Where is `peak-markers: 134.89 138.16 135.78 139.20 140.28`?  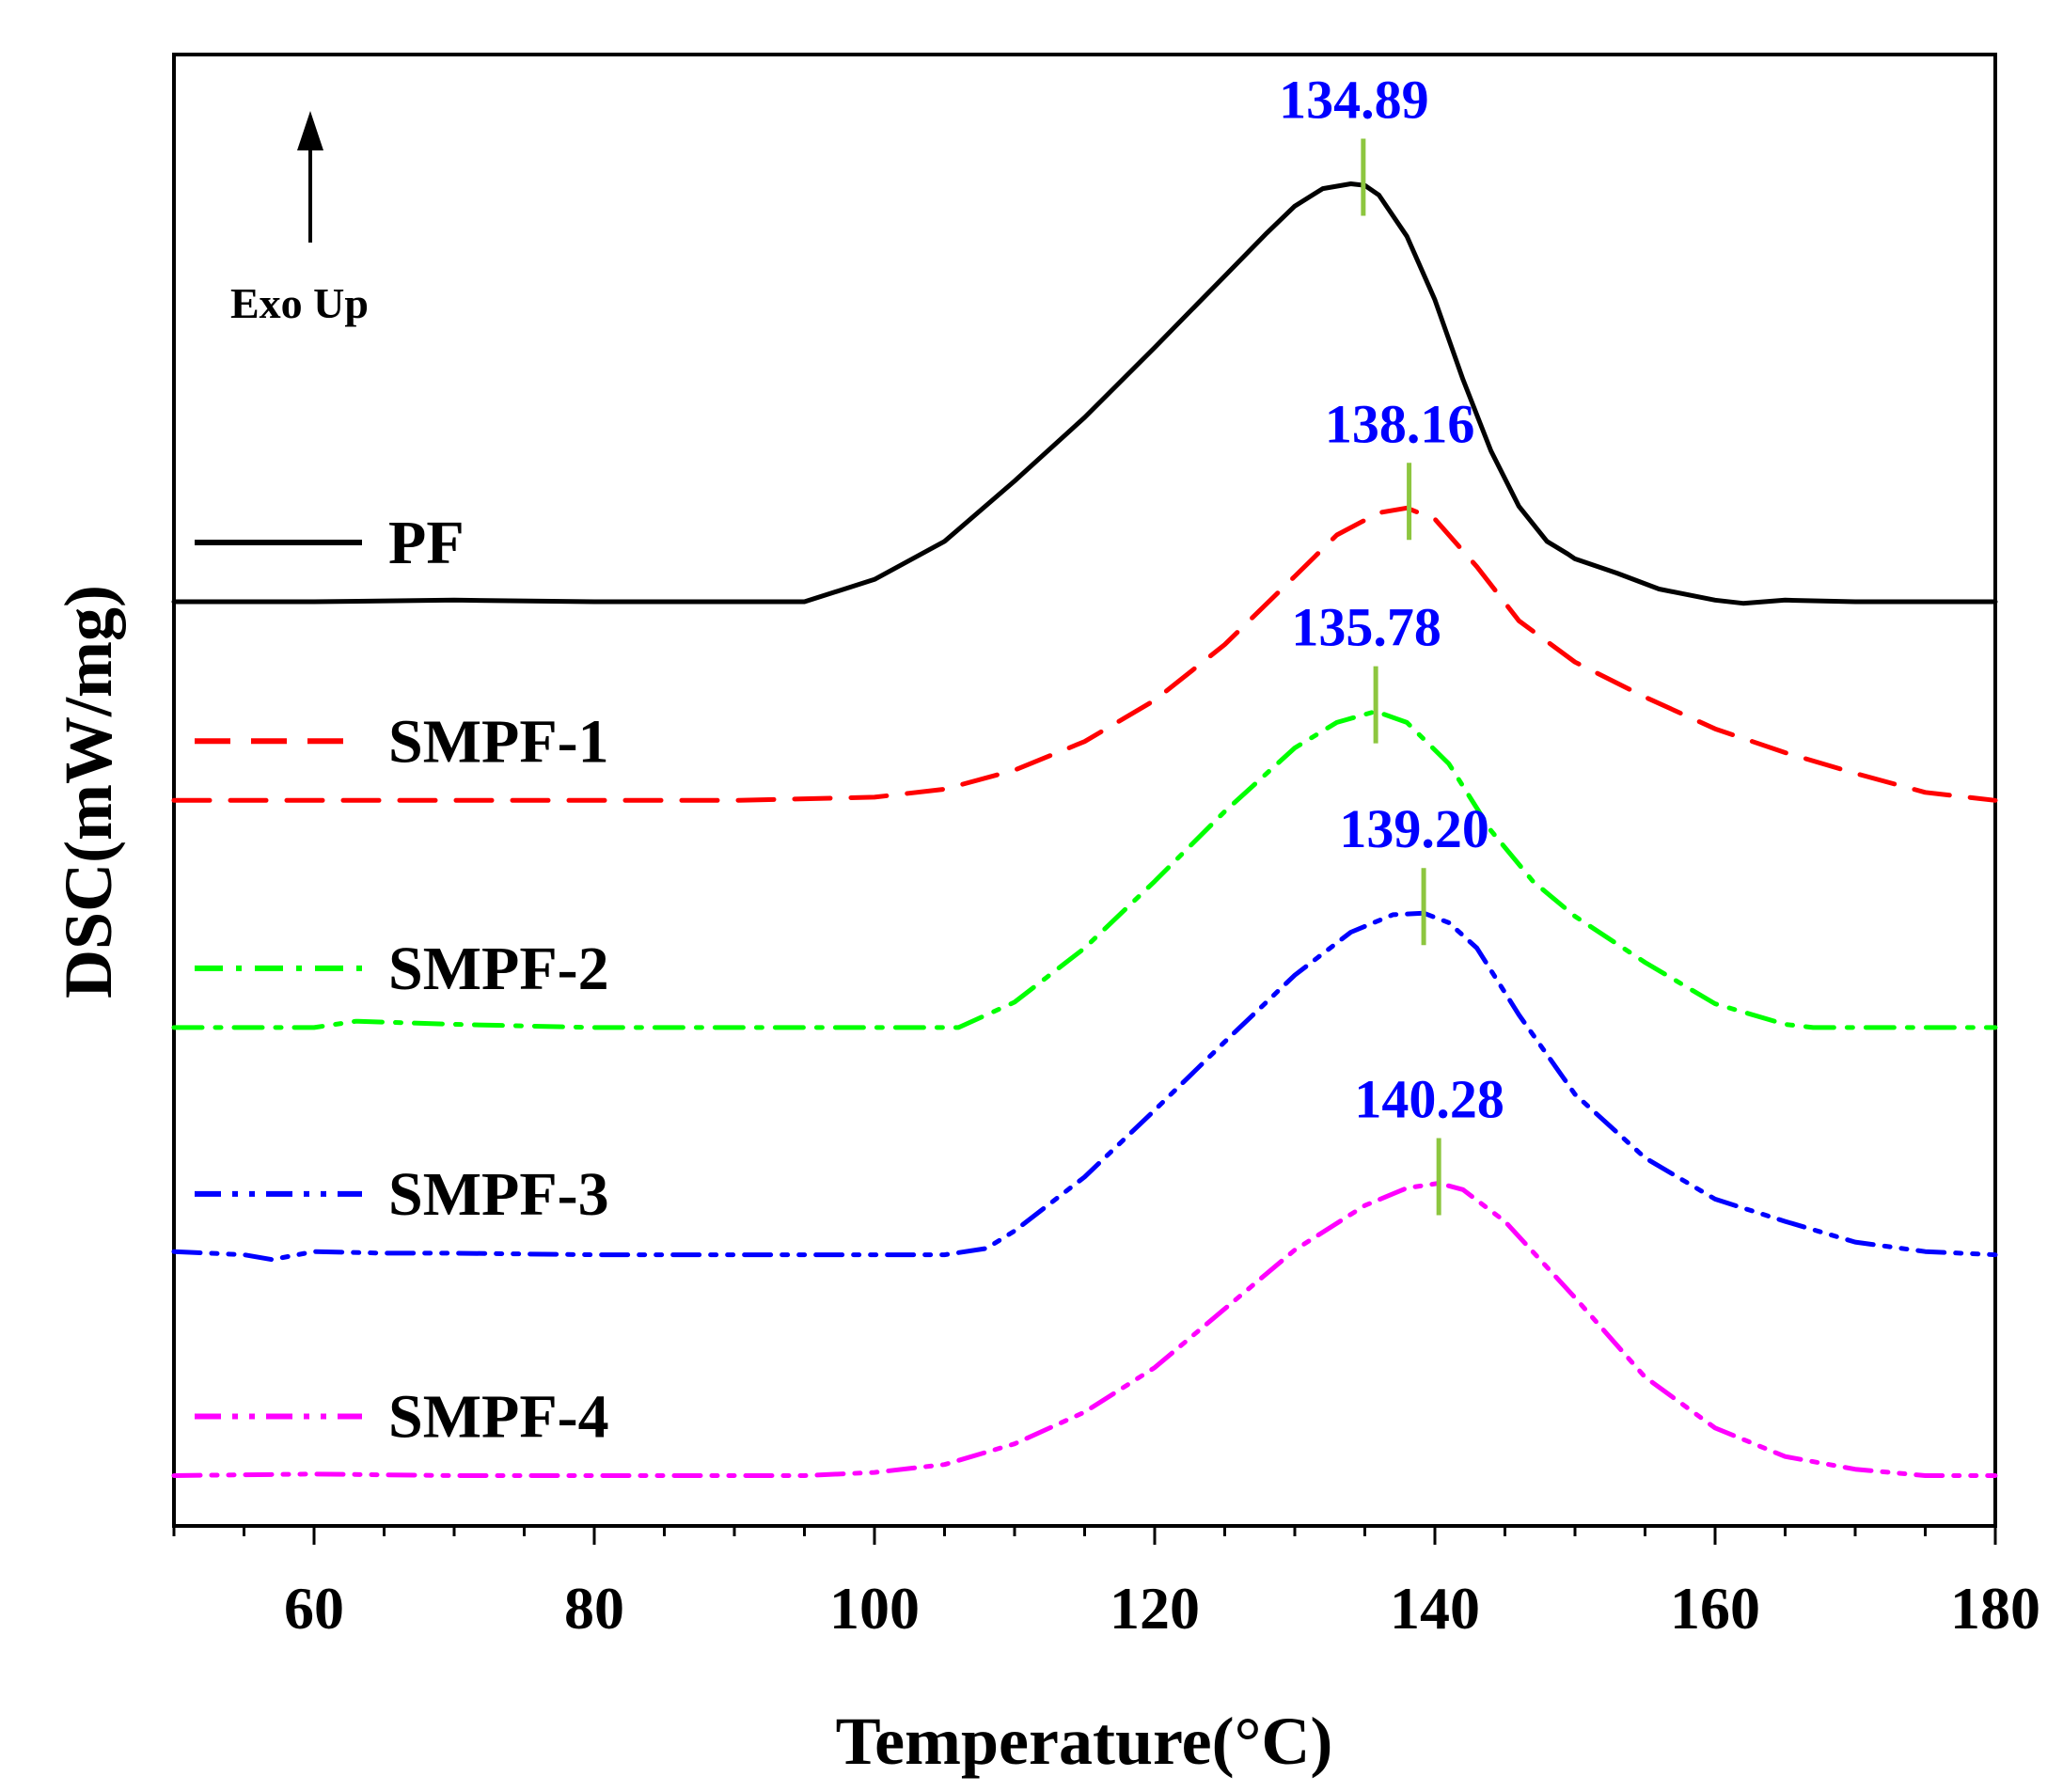 peak-markers: 134.89 138.16 135.78 139.20 140.28 is located at coordinates (1391, 643).